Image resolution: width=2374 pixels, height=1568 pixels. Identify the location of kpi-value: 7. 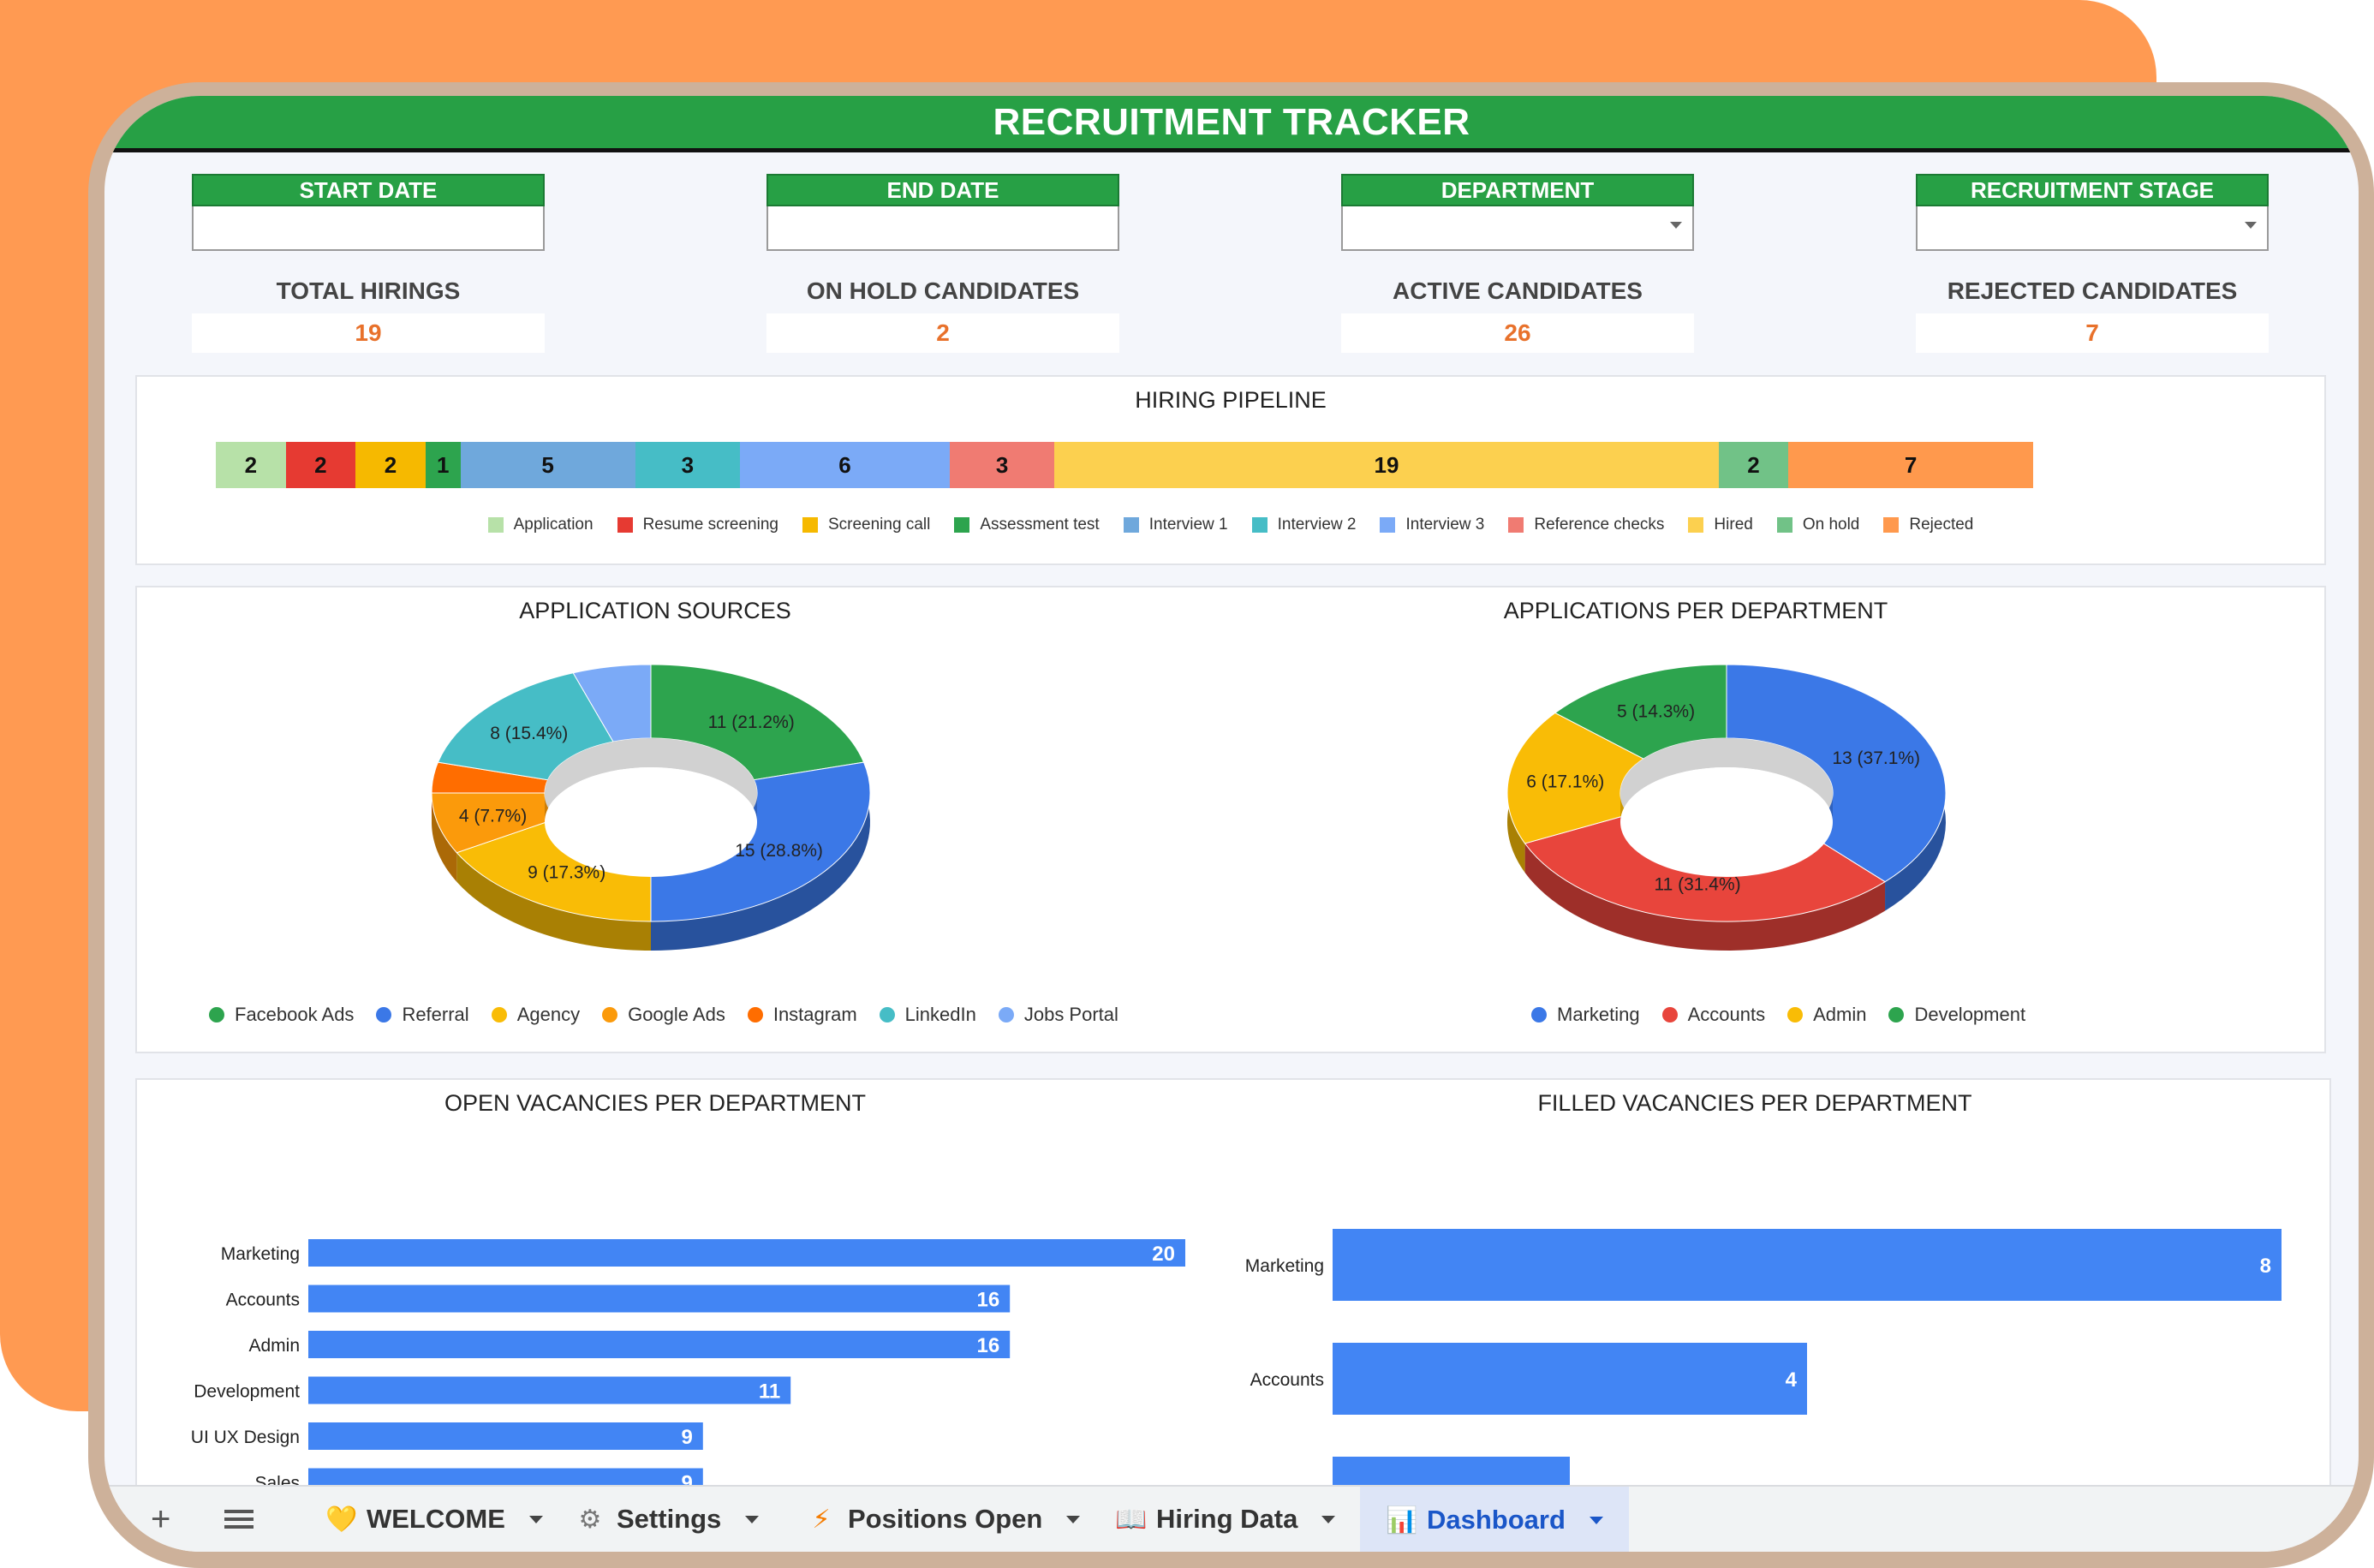
(2092, 333).